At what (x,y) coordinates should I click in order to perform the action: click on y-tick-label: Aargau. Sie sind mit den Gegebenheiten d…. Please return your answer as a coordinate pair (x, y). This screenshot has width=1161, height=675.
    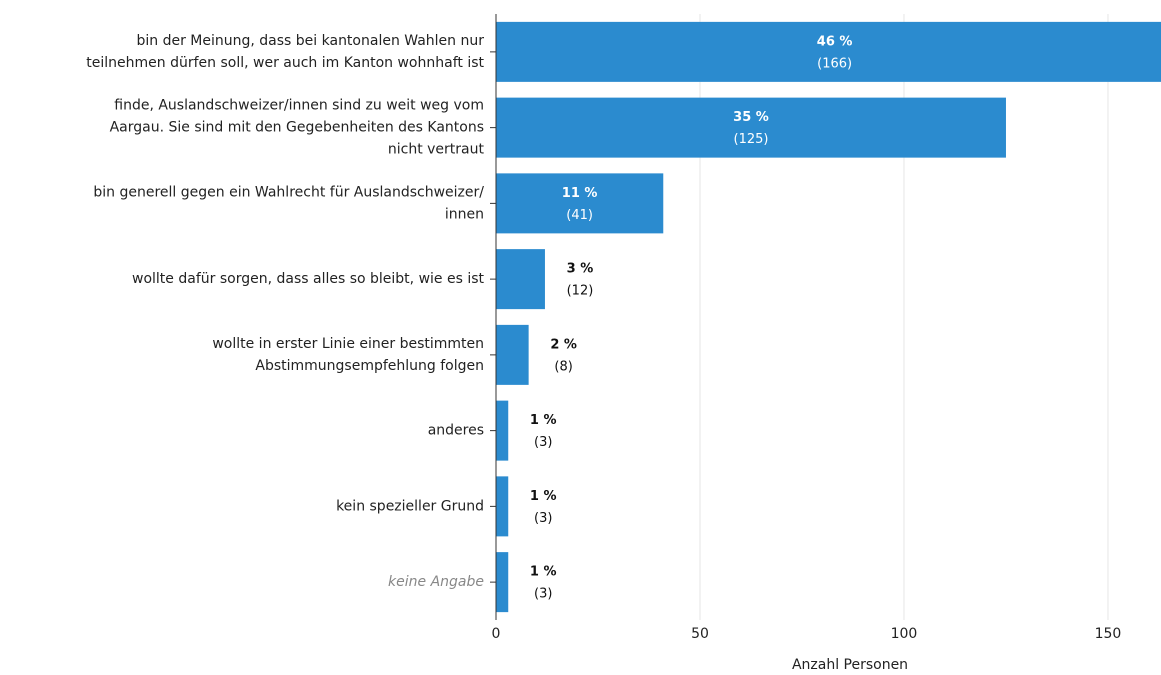
    Looking at the image, I should click on (297, 128).